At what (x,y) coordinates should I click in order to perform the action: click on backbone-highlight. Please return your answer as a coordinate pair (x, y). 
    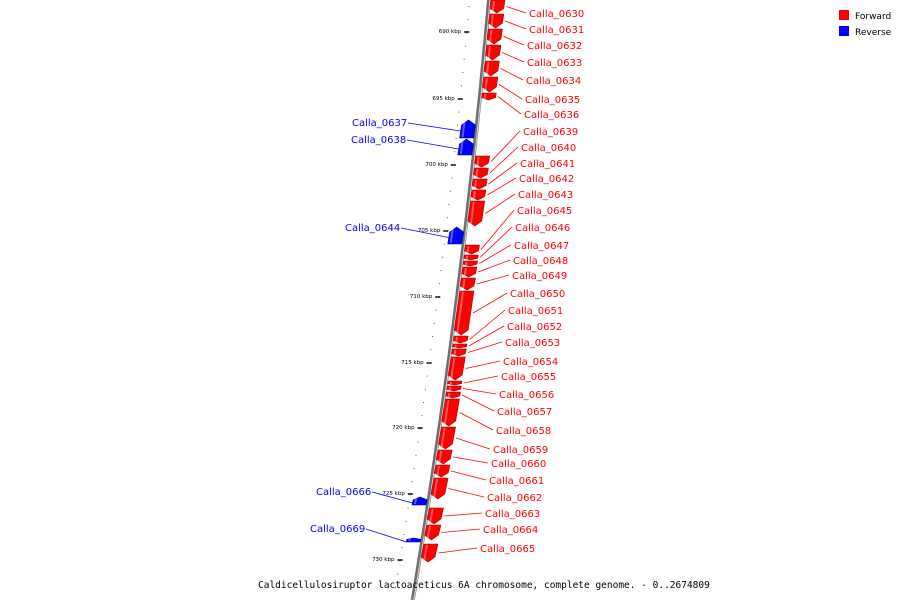
    Looking at the image, I should click on (452, 300).